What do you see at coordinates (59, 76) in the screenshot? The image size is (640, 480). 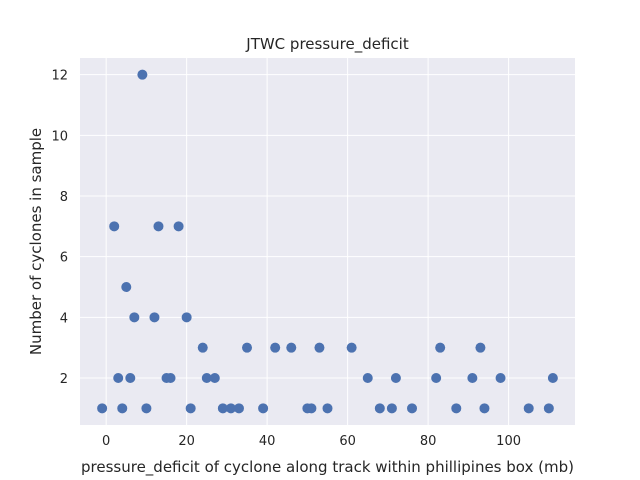 I see `y-tick-label: 12` at bounding box center [59, 76].